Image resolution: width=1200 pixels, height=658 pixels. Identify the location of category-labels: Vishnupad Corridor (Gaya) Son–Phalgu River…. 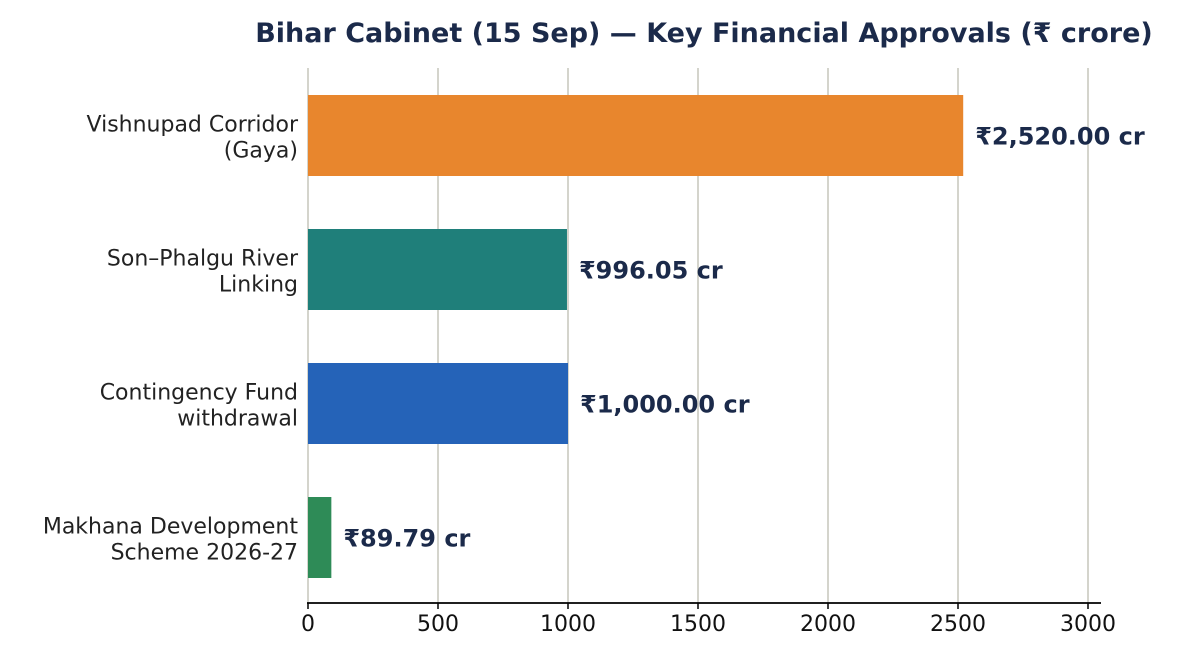
(171, 339).